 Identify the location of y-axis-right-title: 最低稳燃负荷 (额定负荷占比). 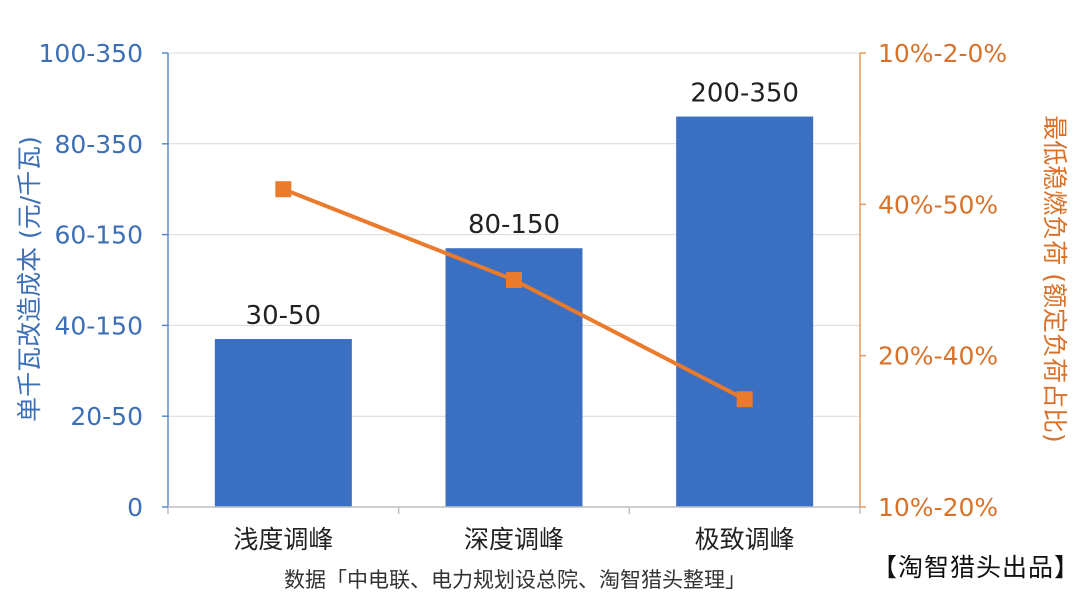
(1054, 278).